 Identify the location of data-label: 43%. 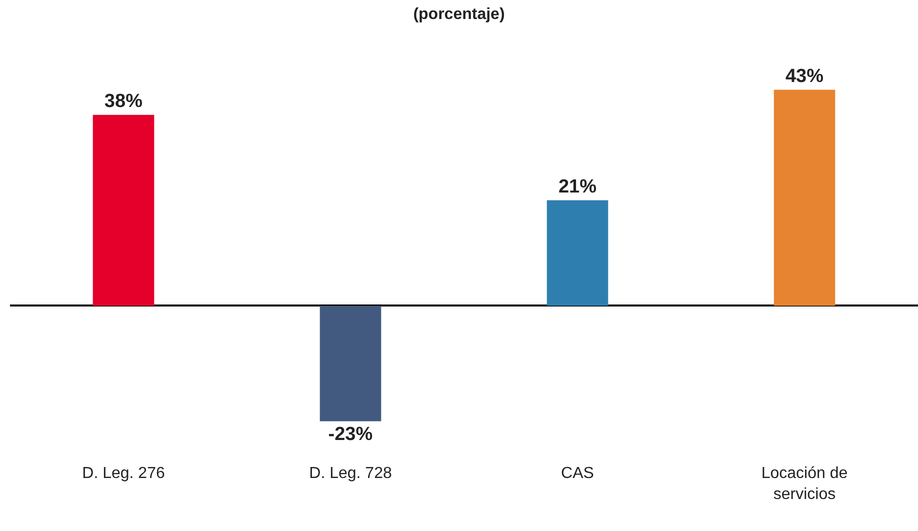
(804, 76).